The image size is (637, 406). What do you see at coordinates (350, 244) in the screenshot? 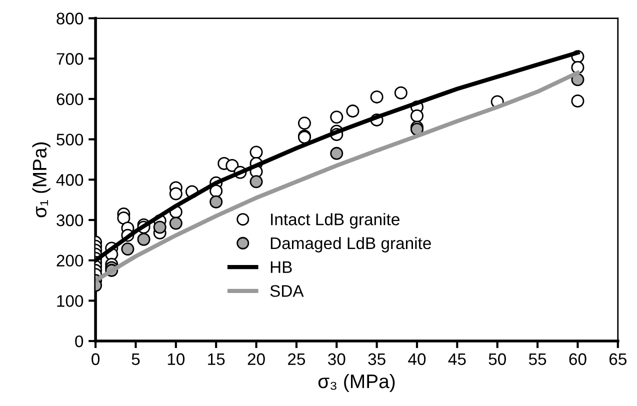
I see `legend-label: Damaged LdB granite` at bounding box center [350, 244].